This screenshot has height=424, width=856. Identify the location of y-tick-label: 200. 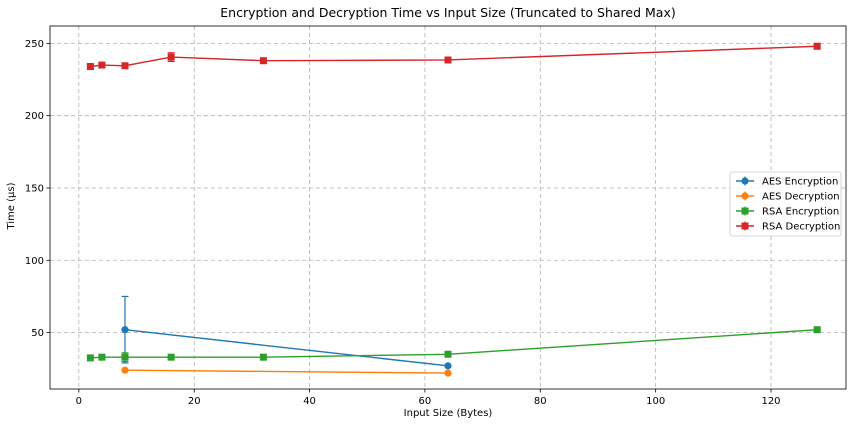
(34, 116).